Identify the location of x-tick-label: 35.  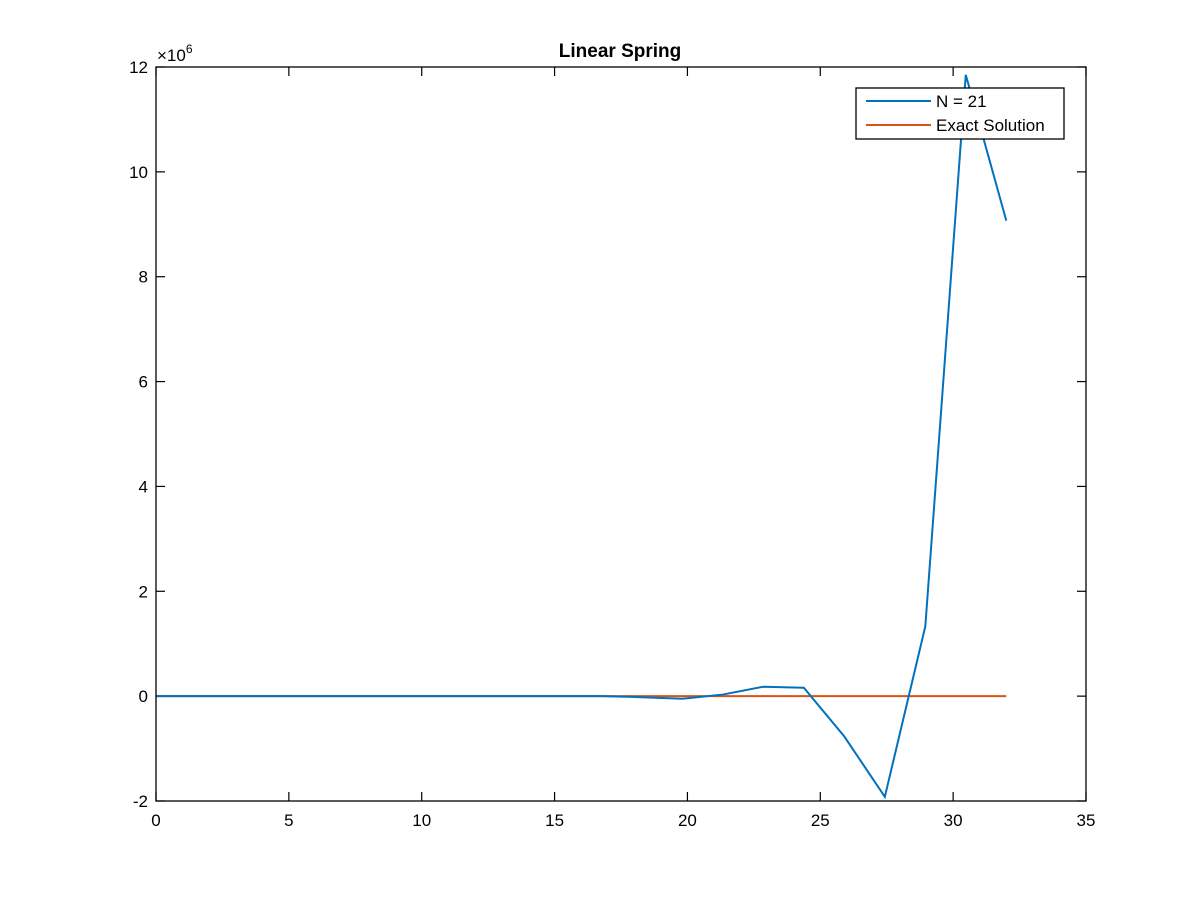
(1086, 820).